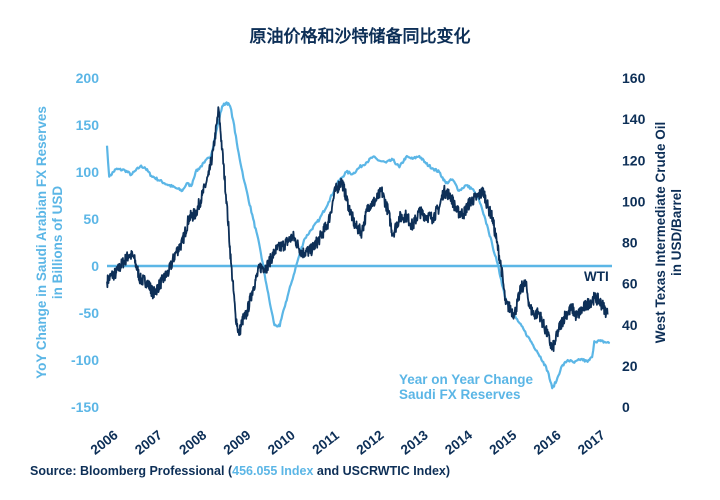 This screenshot has height=500, width=720. Describe the element at coordinates (148, 442) in the screenshot. I see `x-axis-tick-label: 2007` at that location.